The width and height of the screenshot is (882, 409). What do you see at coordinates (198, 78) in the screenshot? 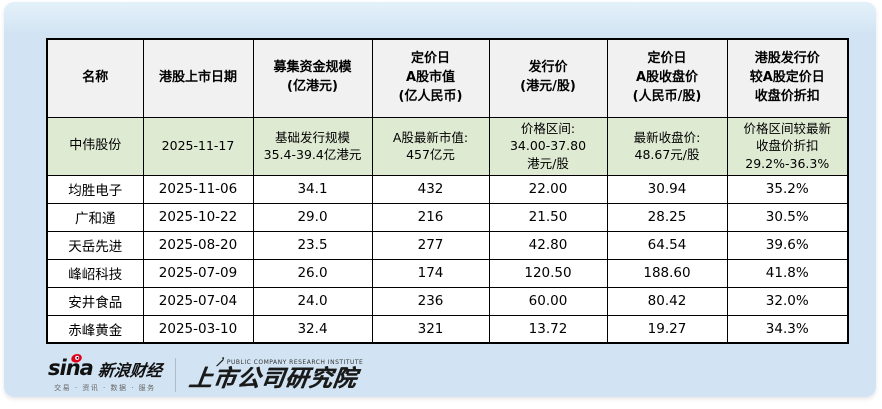
I see `col-header-listing-date: 港股上市日期` at bounding box center [198, 78].